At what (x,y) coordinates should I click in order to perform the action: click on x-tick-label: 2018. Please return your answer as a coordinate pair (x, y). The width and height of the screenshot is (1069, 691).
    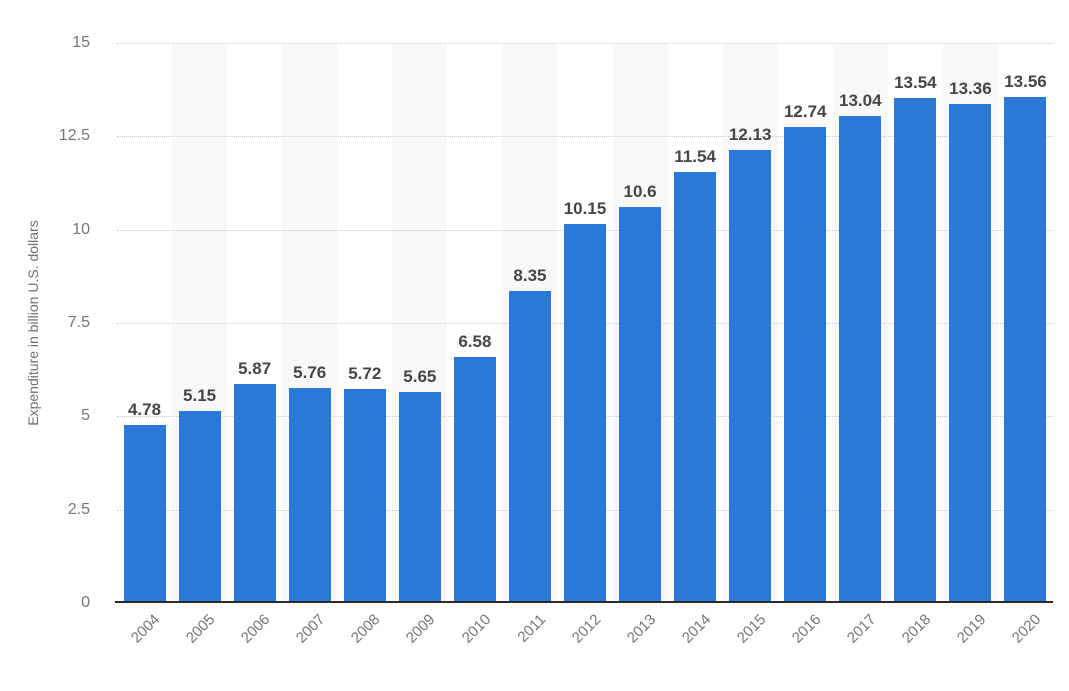
    Looking at the image, I should click on (916, 629).